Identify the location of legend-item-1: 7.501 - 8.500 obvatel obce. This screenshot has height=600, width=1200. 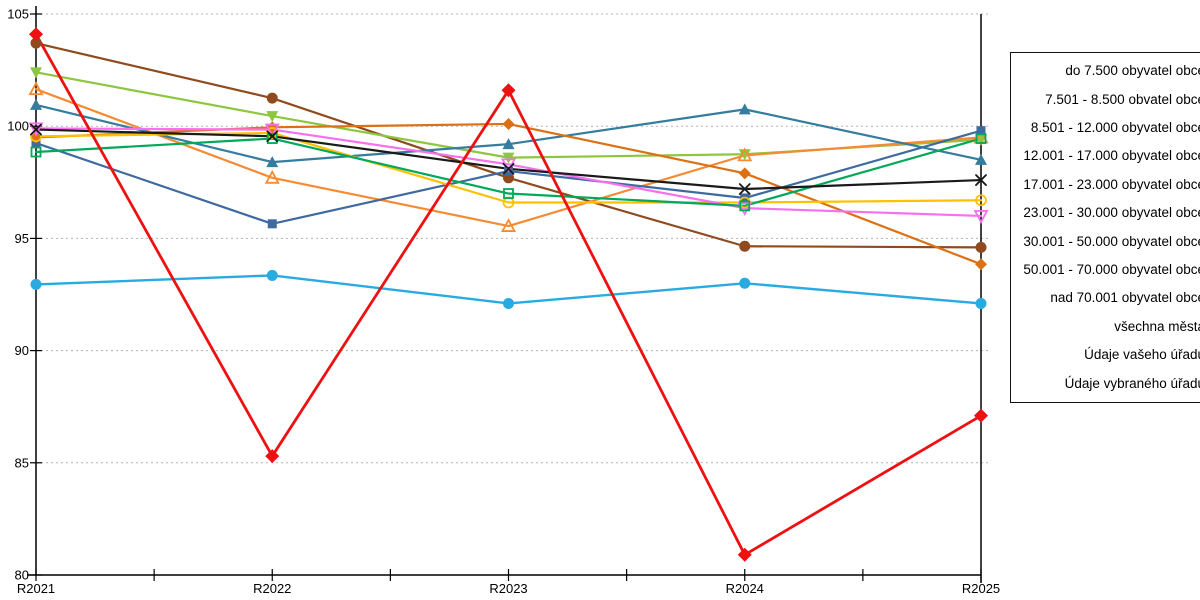
(1122, 99).